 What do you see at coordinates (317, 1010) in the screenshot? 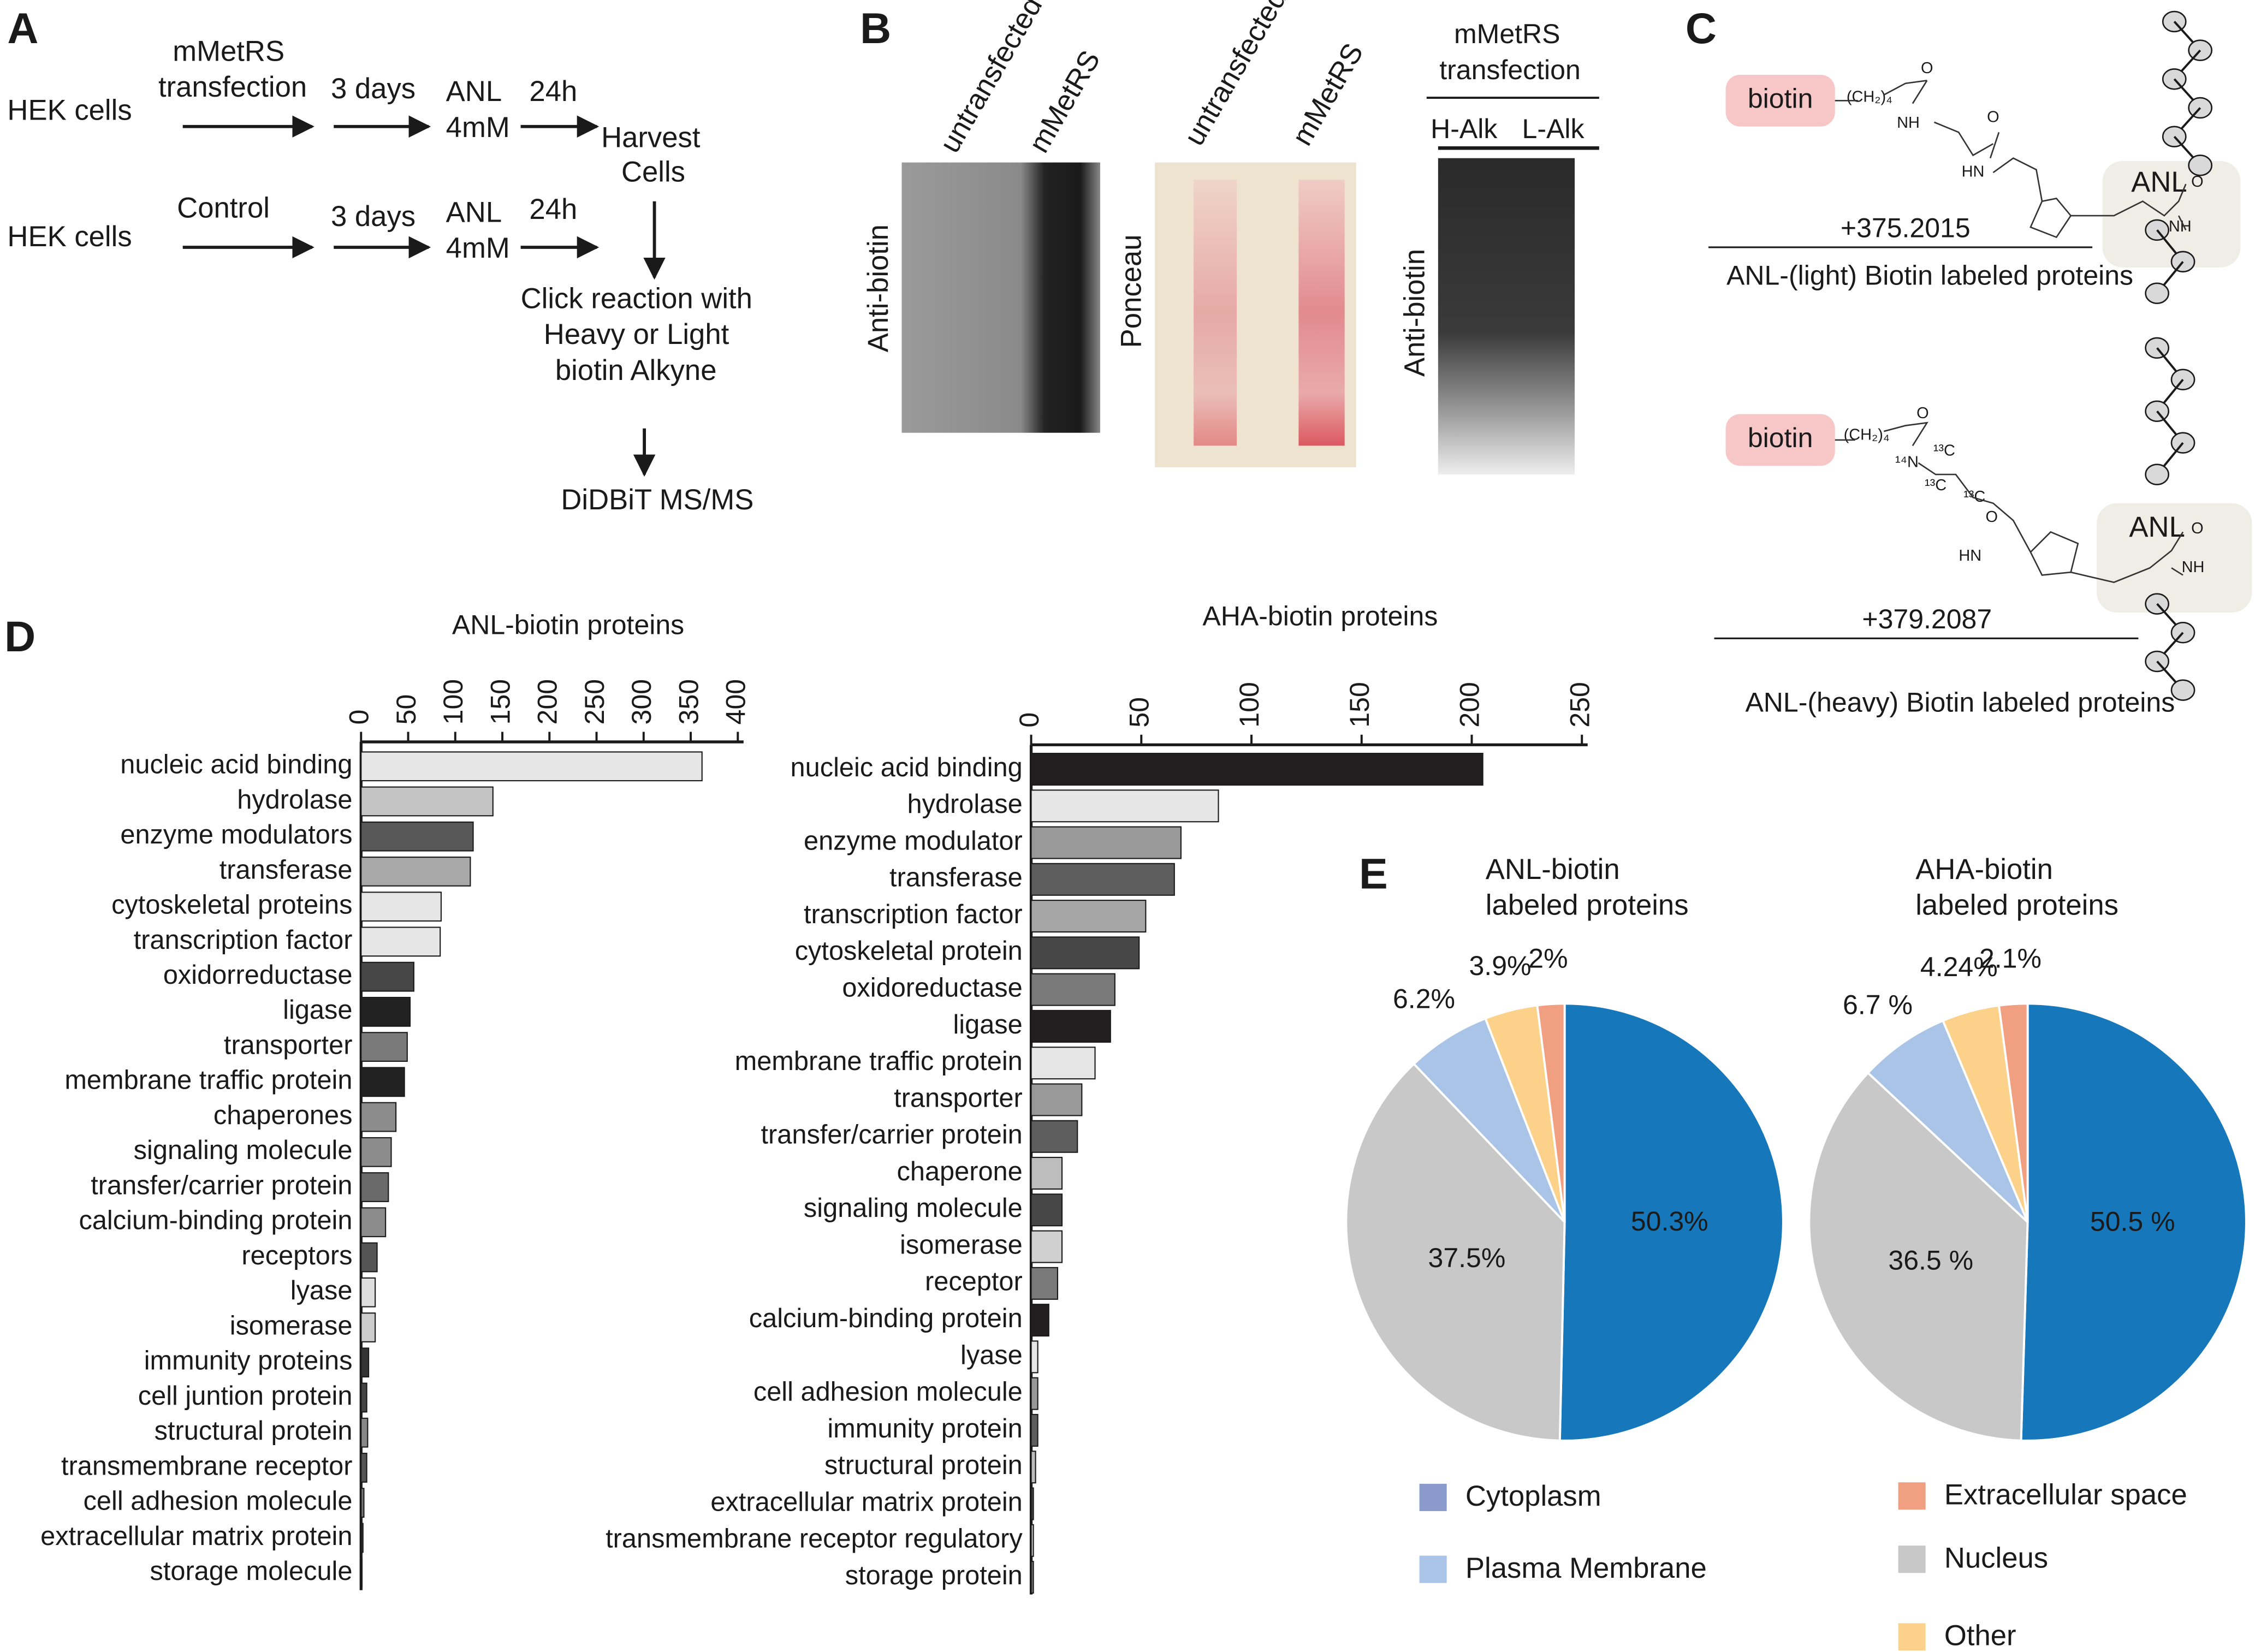
I see `y-tick-label: ligase` at bounding box center [317, 1010].